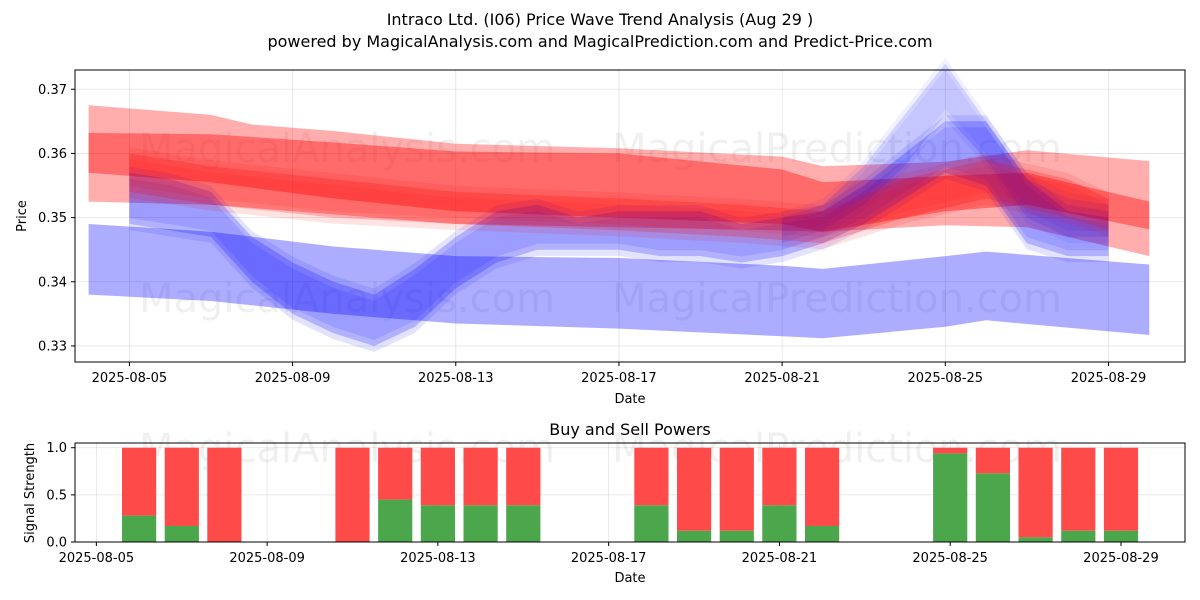 This screenshot has height=600, width=1200. Describe the element at coordinates (56, 448) in the screenshot. I see `buy-sell-ytick-label: 1.0` at that location.